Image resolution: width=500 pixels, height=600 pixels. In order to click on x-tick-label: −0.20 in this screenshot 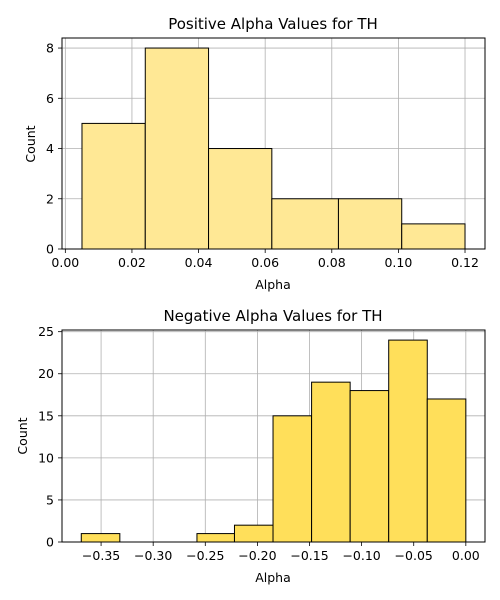, I will do `click(257, 555)`.